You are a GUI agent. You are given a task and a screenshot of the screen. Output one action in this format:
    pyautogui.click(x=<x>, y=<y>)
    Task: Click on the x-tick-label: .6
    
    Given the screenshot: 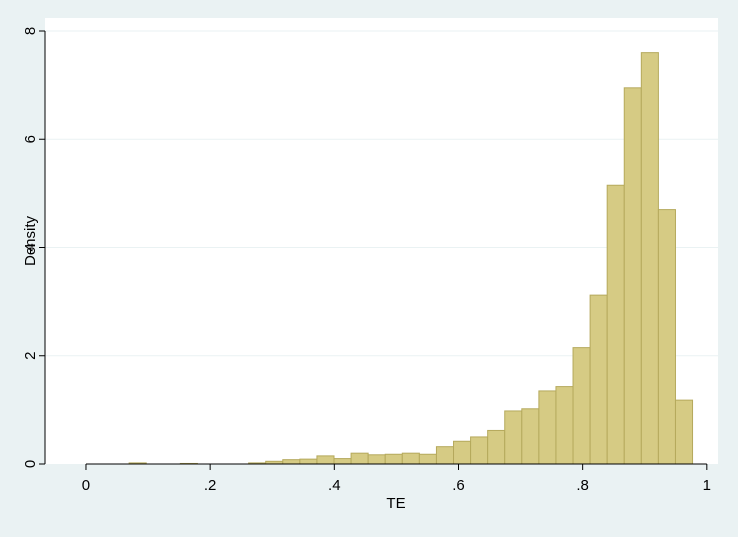 What is the action you would take?
    pyautogui.click(x=458, y=485)
    